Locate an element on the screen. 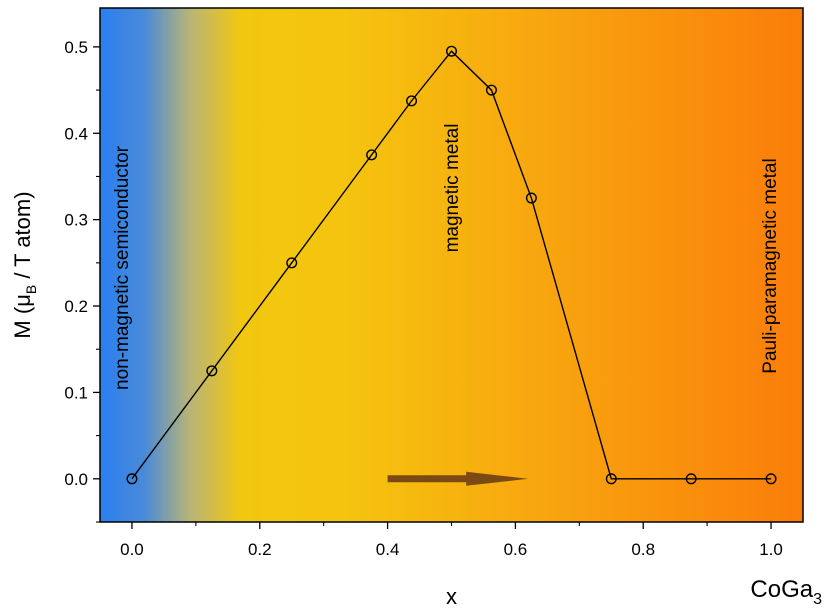 Image resolution: width=830 pixels, height=616 pixels. x-tick-label: 0.8 is located at coordinates (643, 549).